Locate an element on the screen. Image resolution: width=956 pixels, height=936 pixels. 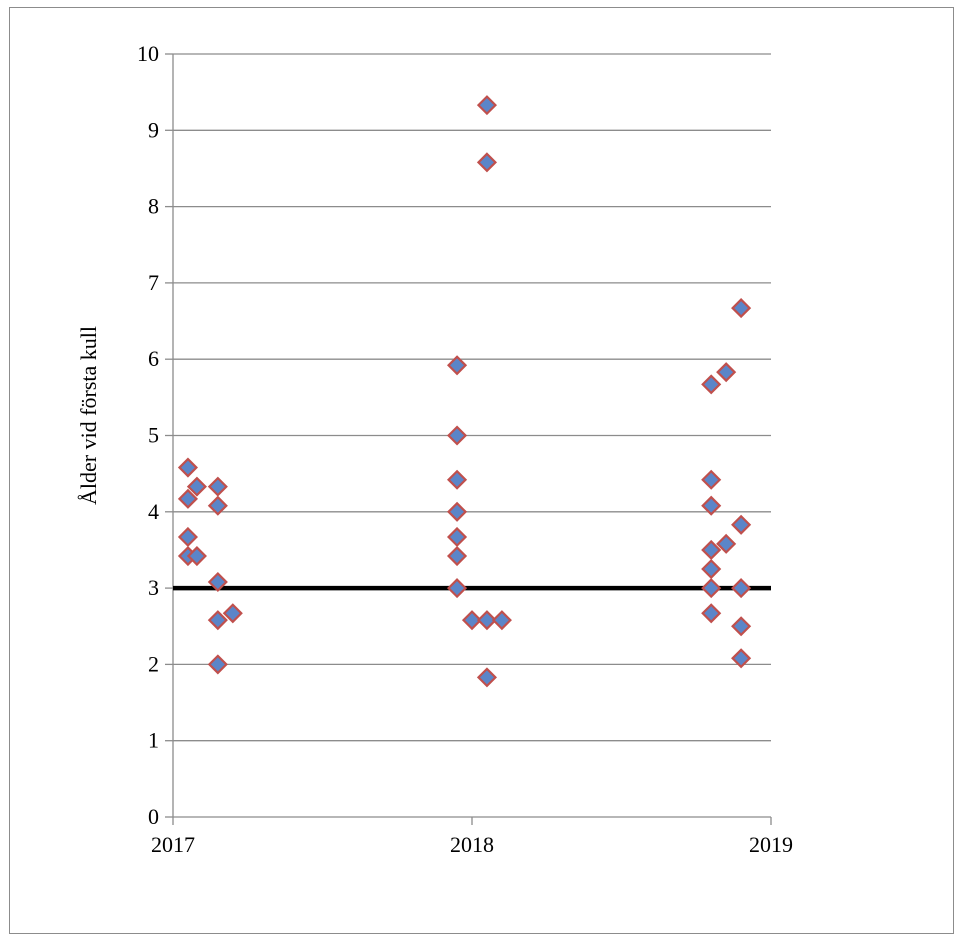
y-tick-label: 3 is located at coordinates (153, 587).